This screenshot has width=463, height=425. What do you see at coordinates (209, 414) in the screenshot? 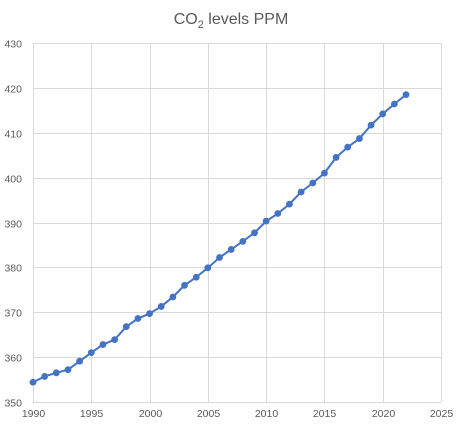
I see `x-tick-label: 2005` at bounding box center [209, 414].